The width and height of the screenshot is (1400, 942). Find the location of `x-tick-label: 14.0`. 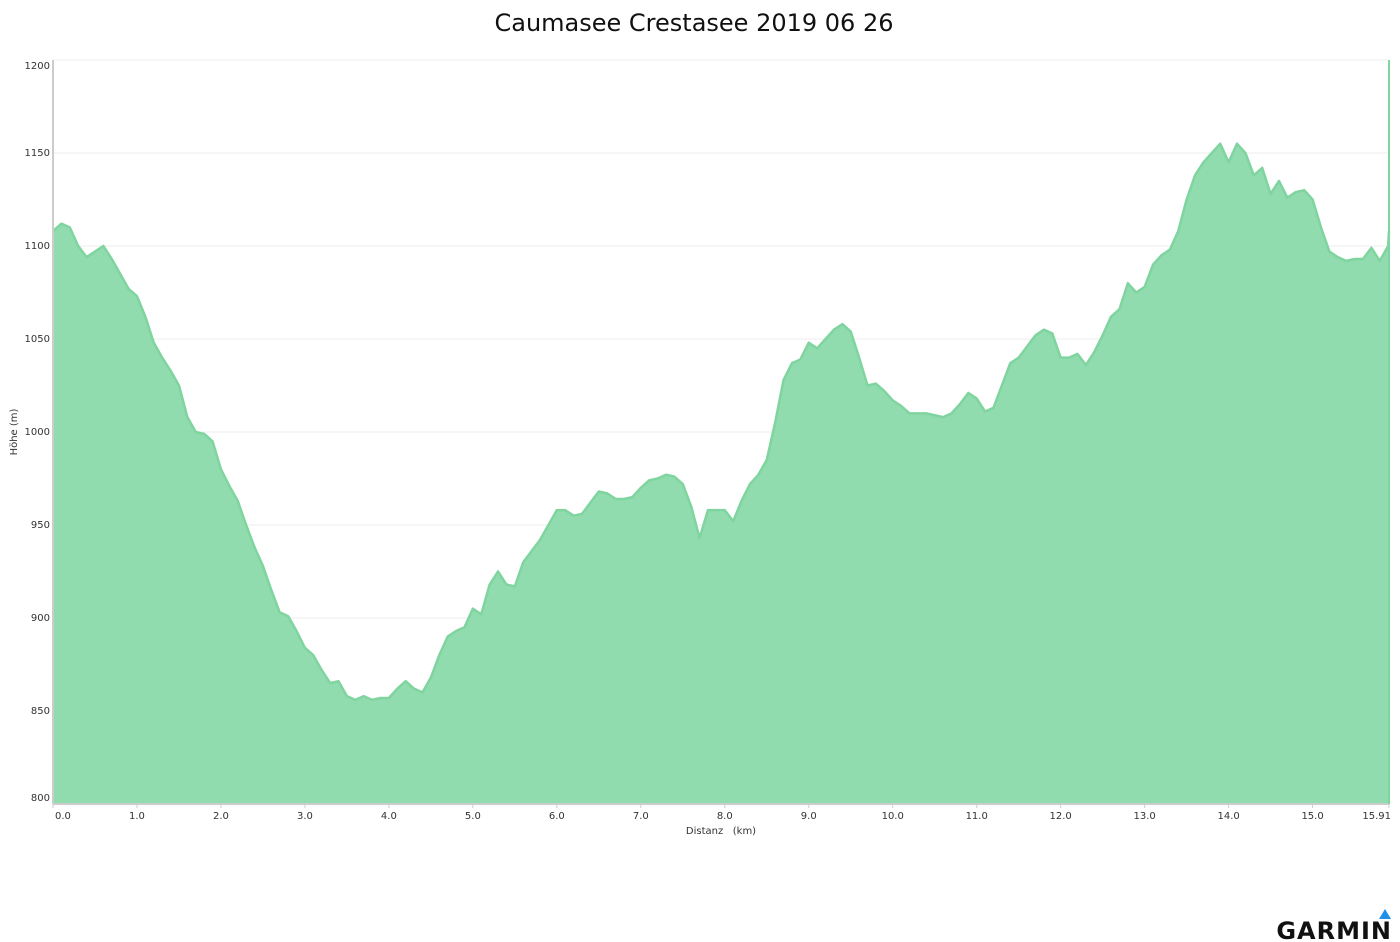

x-tick-label: 14.0 is located at coordinates (1228, 816).